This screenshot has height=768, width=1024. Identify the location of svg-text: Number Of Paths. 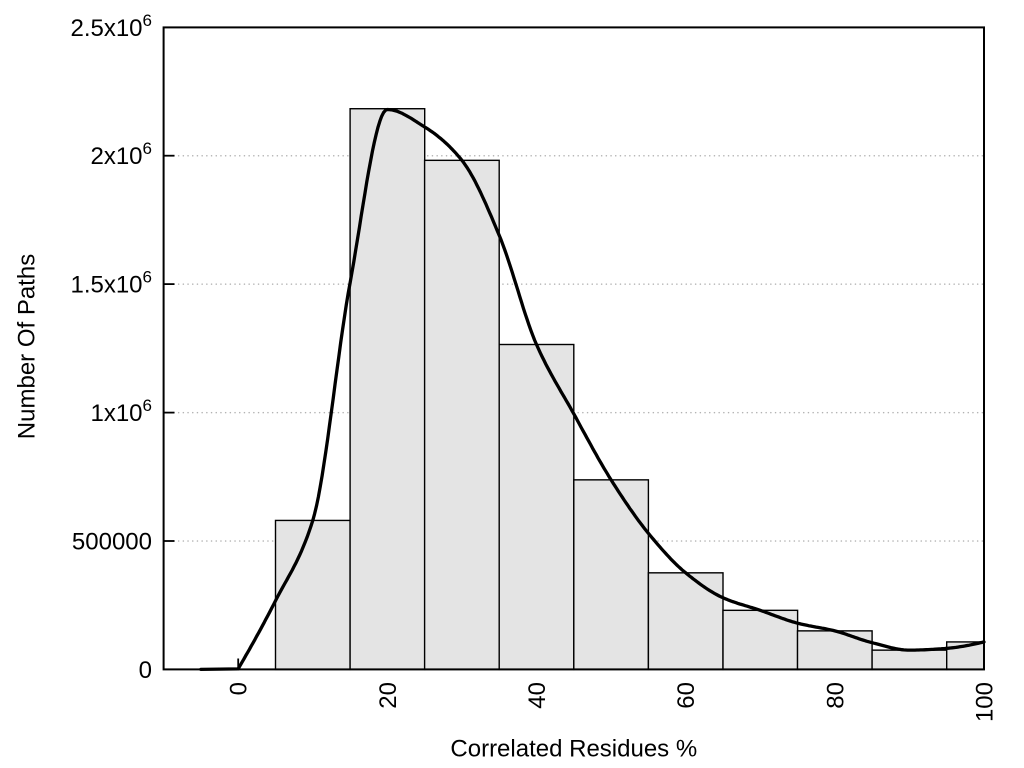
(26, 346).